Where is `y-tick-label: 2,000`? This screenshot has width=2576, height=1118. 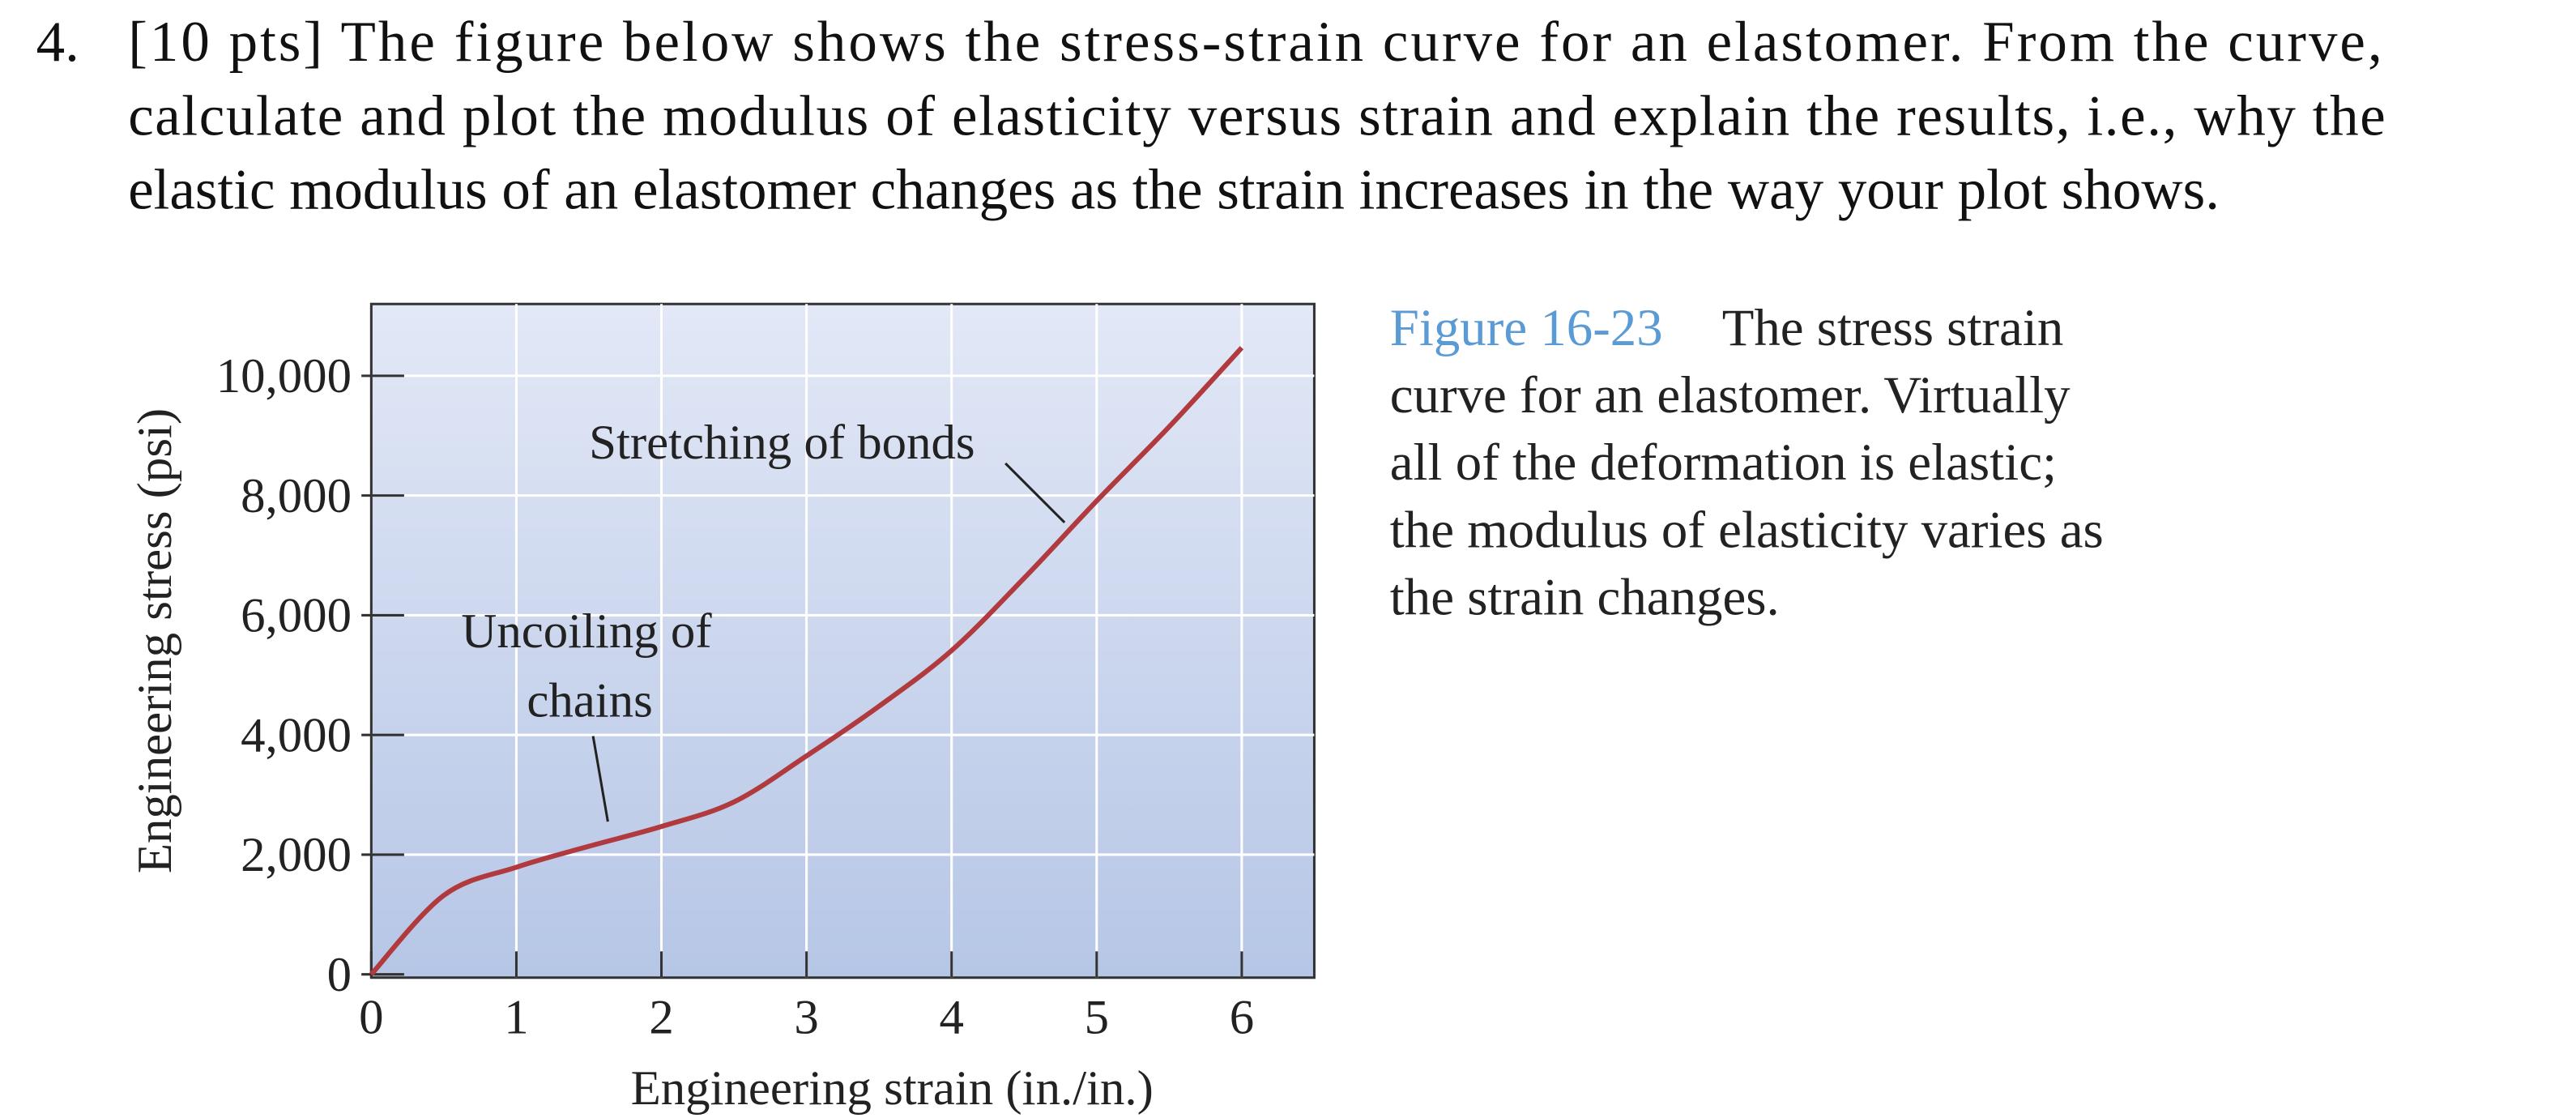 y-tick-label: 2,000 is located at coordinates (296, 855).